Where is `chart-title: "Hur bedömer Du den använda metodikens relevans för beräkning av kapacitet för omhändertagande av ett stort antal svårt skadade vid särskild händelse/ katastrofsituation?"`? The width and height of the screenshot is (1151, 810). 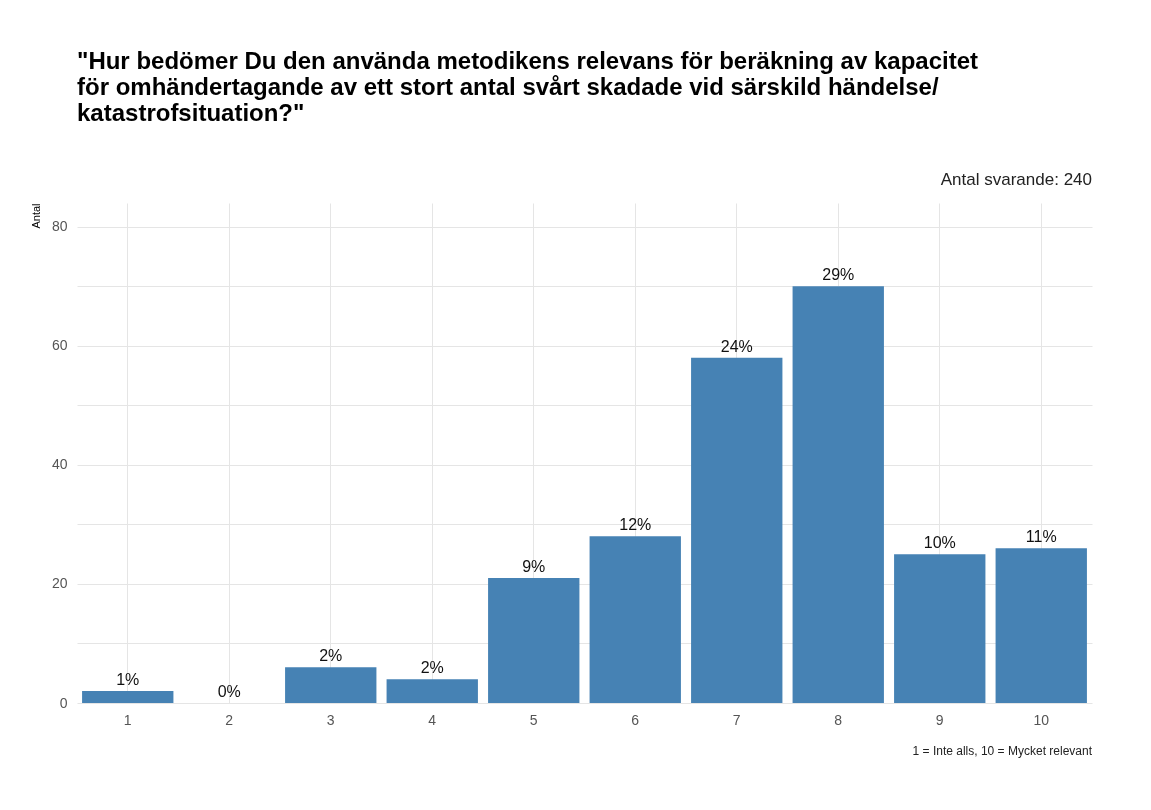
chart-title: "Hur bedömer Du den använda metodikens relevans för beräkning av kapacitet för omhändertagande av ett stort antal svårt skadade vid särskild händelse/ katastrofsituation?" is located at coordinates (527, 86).